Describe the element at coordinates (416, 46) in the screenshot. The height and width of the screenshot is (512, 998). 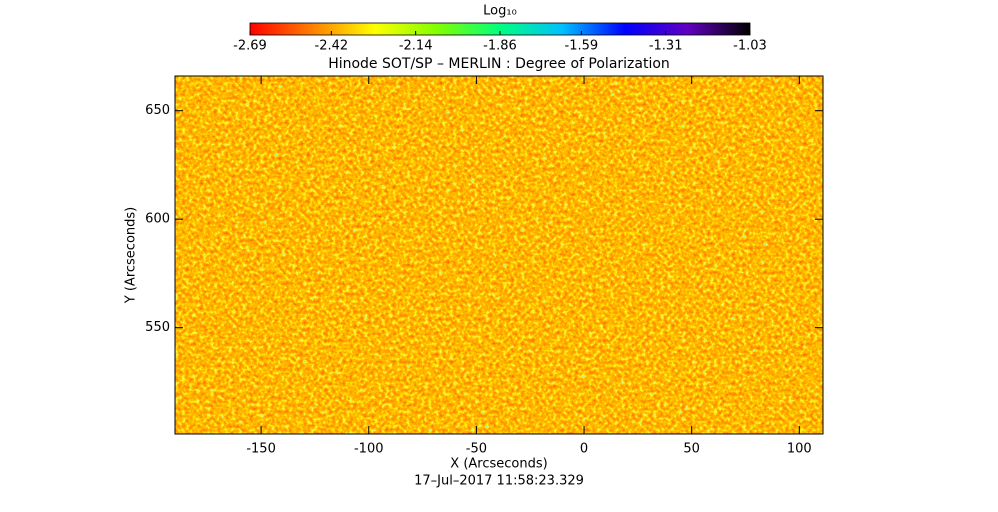
I see `colorbar-tick-label: -2.14` at that location.